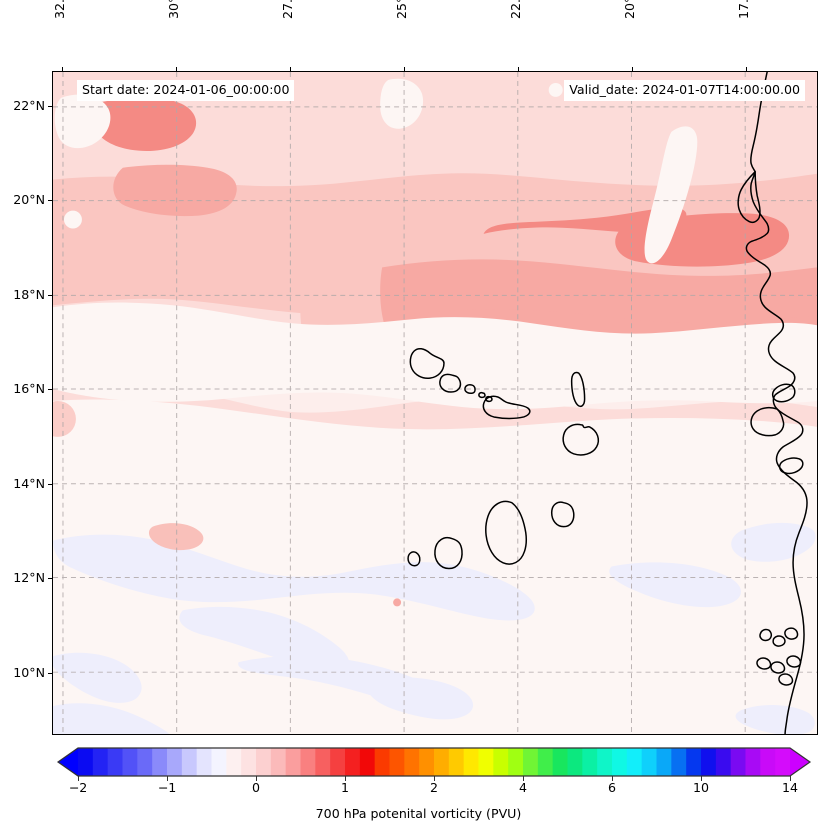 This screenshot has width=837, height=836. What do you see at coordinates (743, 9) in the screenshot?
I see `x-tick-label: 17.5°W` at bounding box center [743, 9].